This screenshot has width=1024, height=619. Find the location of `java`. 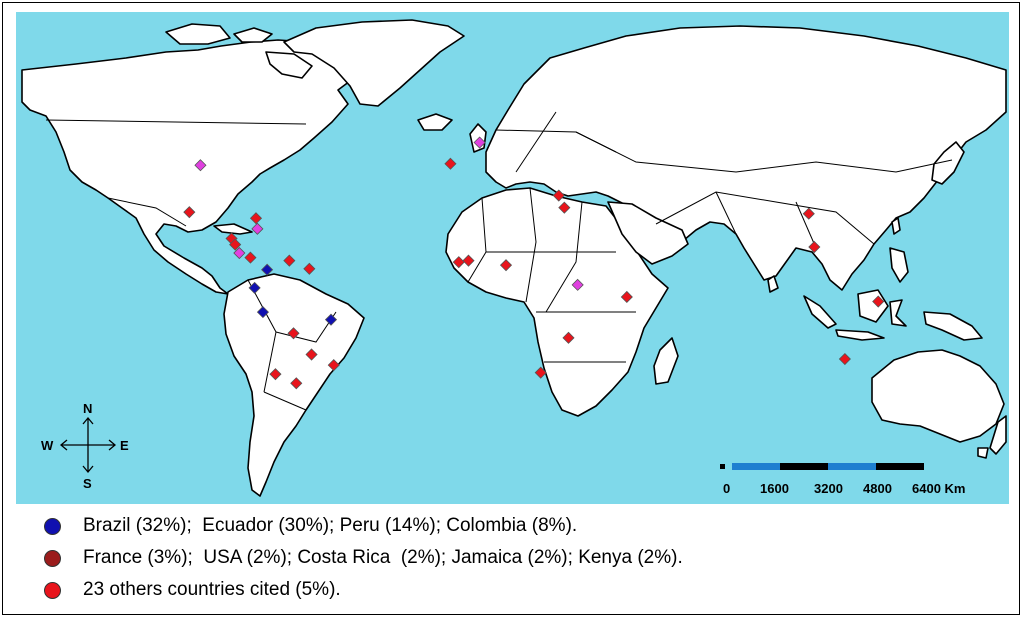

java is located at coordinates (860, 335).